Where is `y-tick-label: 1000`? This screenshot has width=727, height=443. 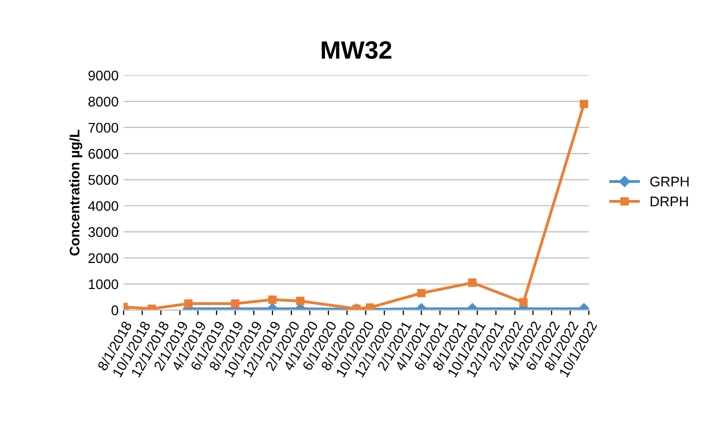
y-tick-label: 1000 is located at coordinates (103, 284).